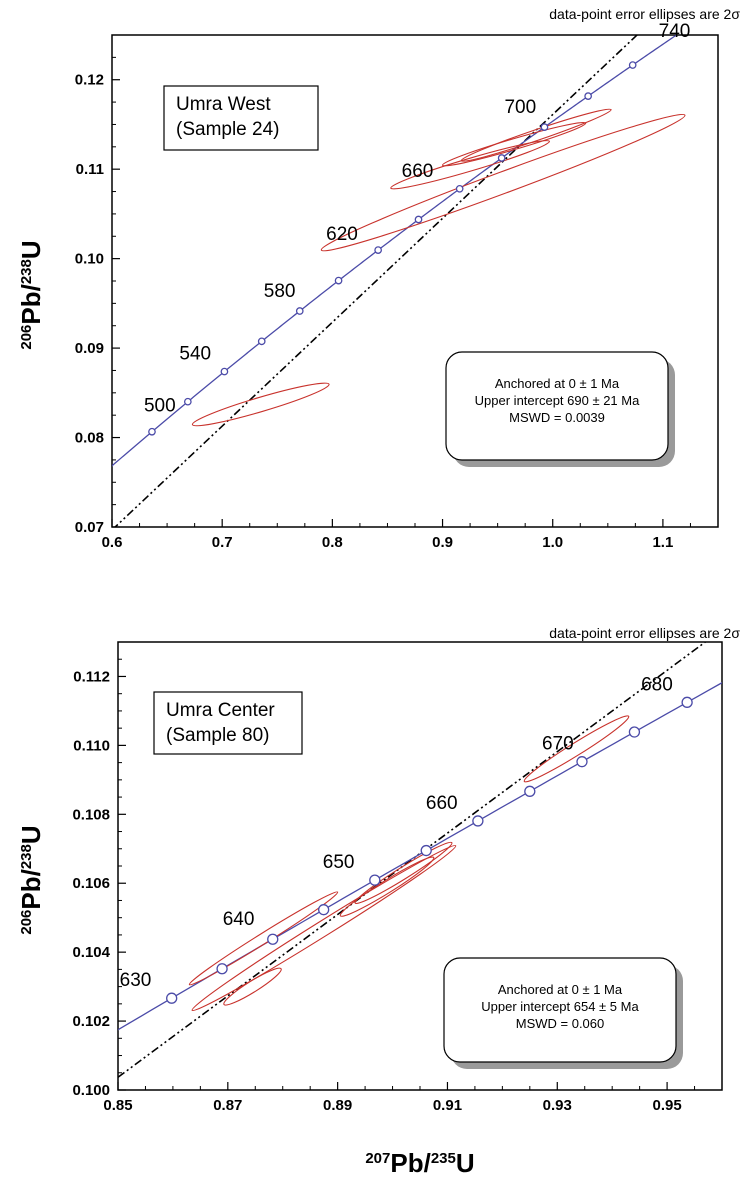 The width and height of the screenshot is (743, 1181). What do you see at coordinates (91, 745) in the screenshot?
I see `y-tick-label: 0.110` at bounding box center [91, 745].